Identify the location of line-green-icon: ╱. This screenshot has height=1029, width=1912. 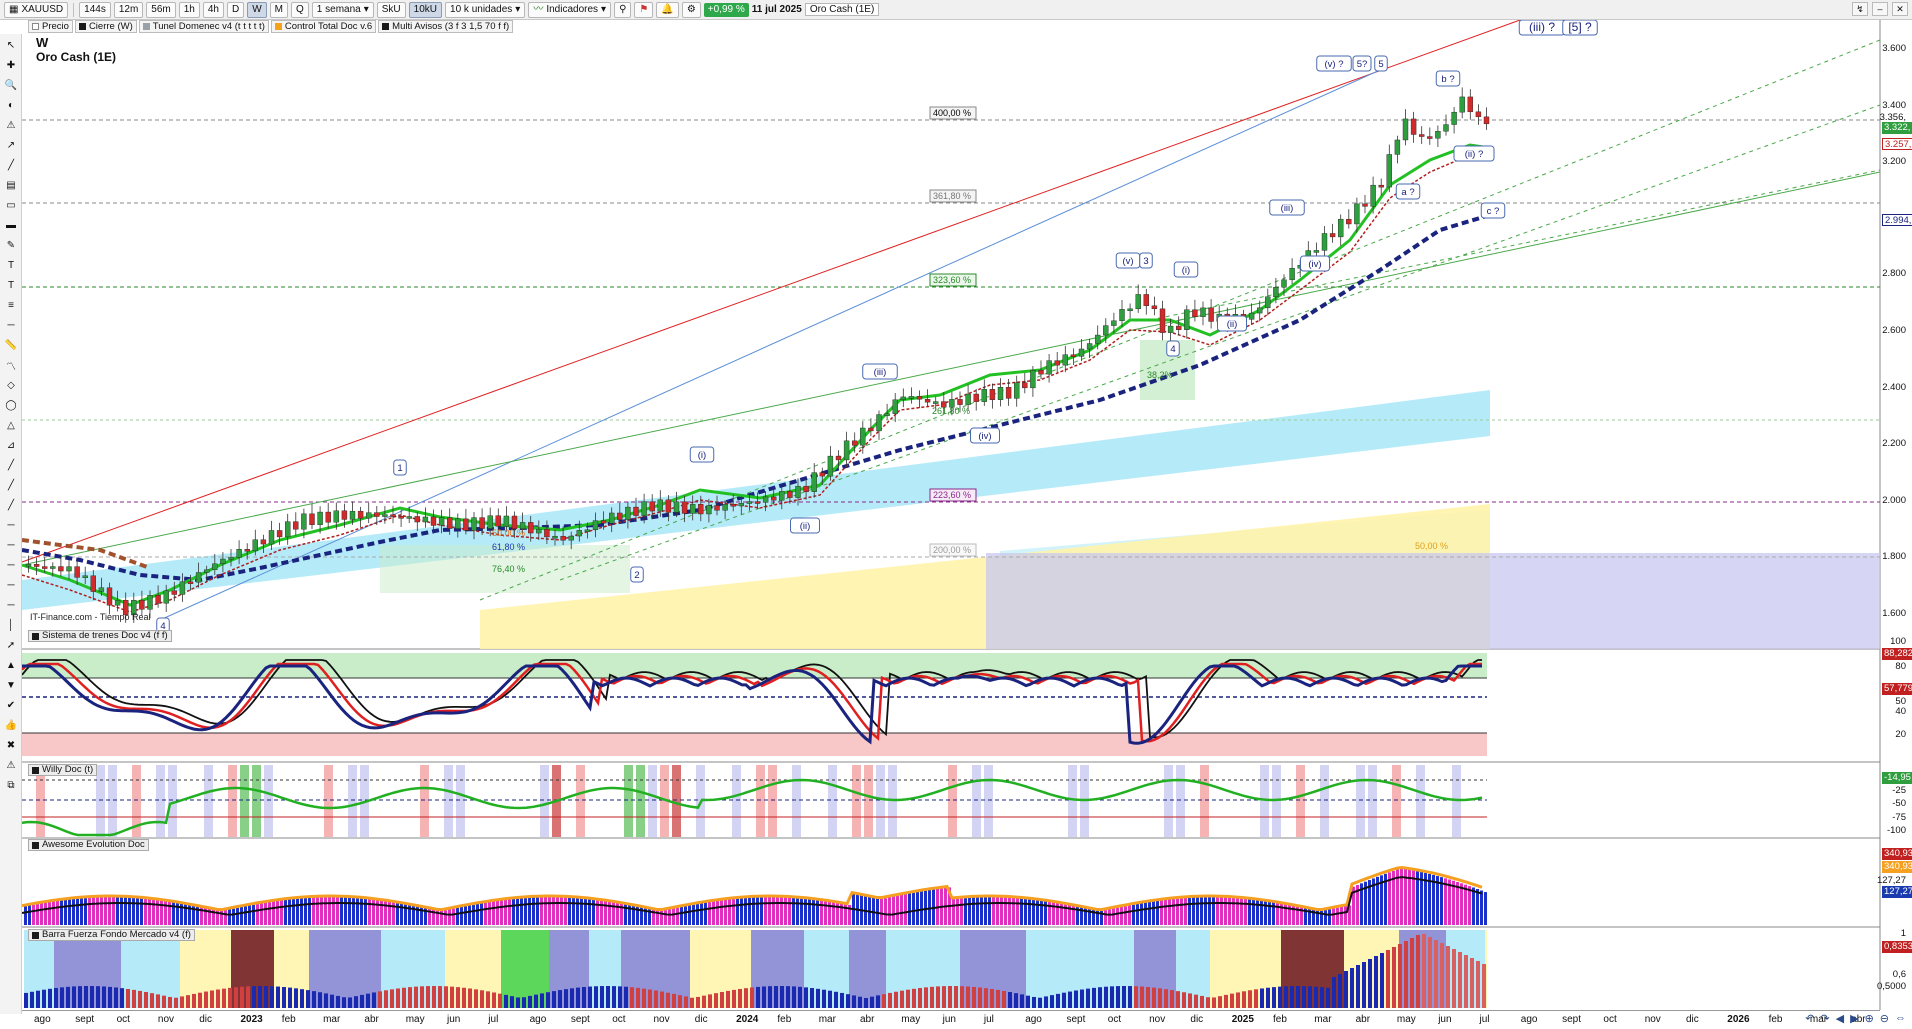
(11, 465).